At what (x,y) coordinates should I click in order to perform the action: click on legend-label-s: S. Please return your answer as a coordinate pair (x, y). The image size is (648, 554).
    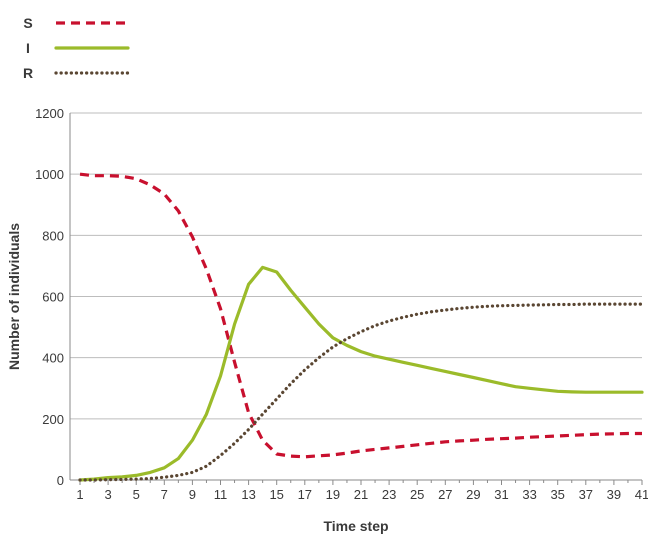
    Looking at the image, I should click on (27, 23).